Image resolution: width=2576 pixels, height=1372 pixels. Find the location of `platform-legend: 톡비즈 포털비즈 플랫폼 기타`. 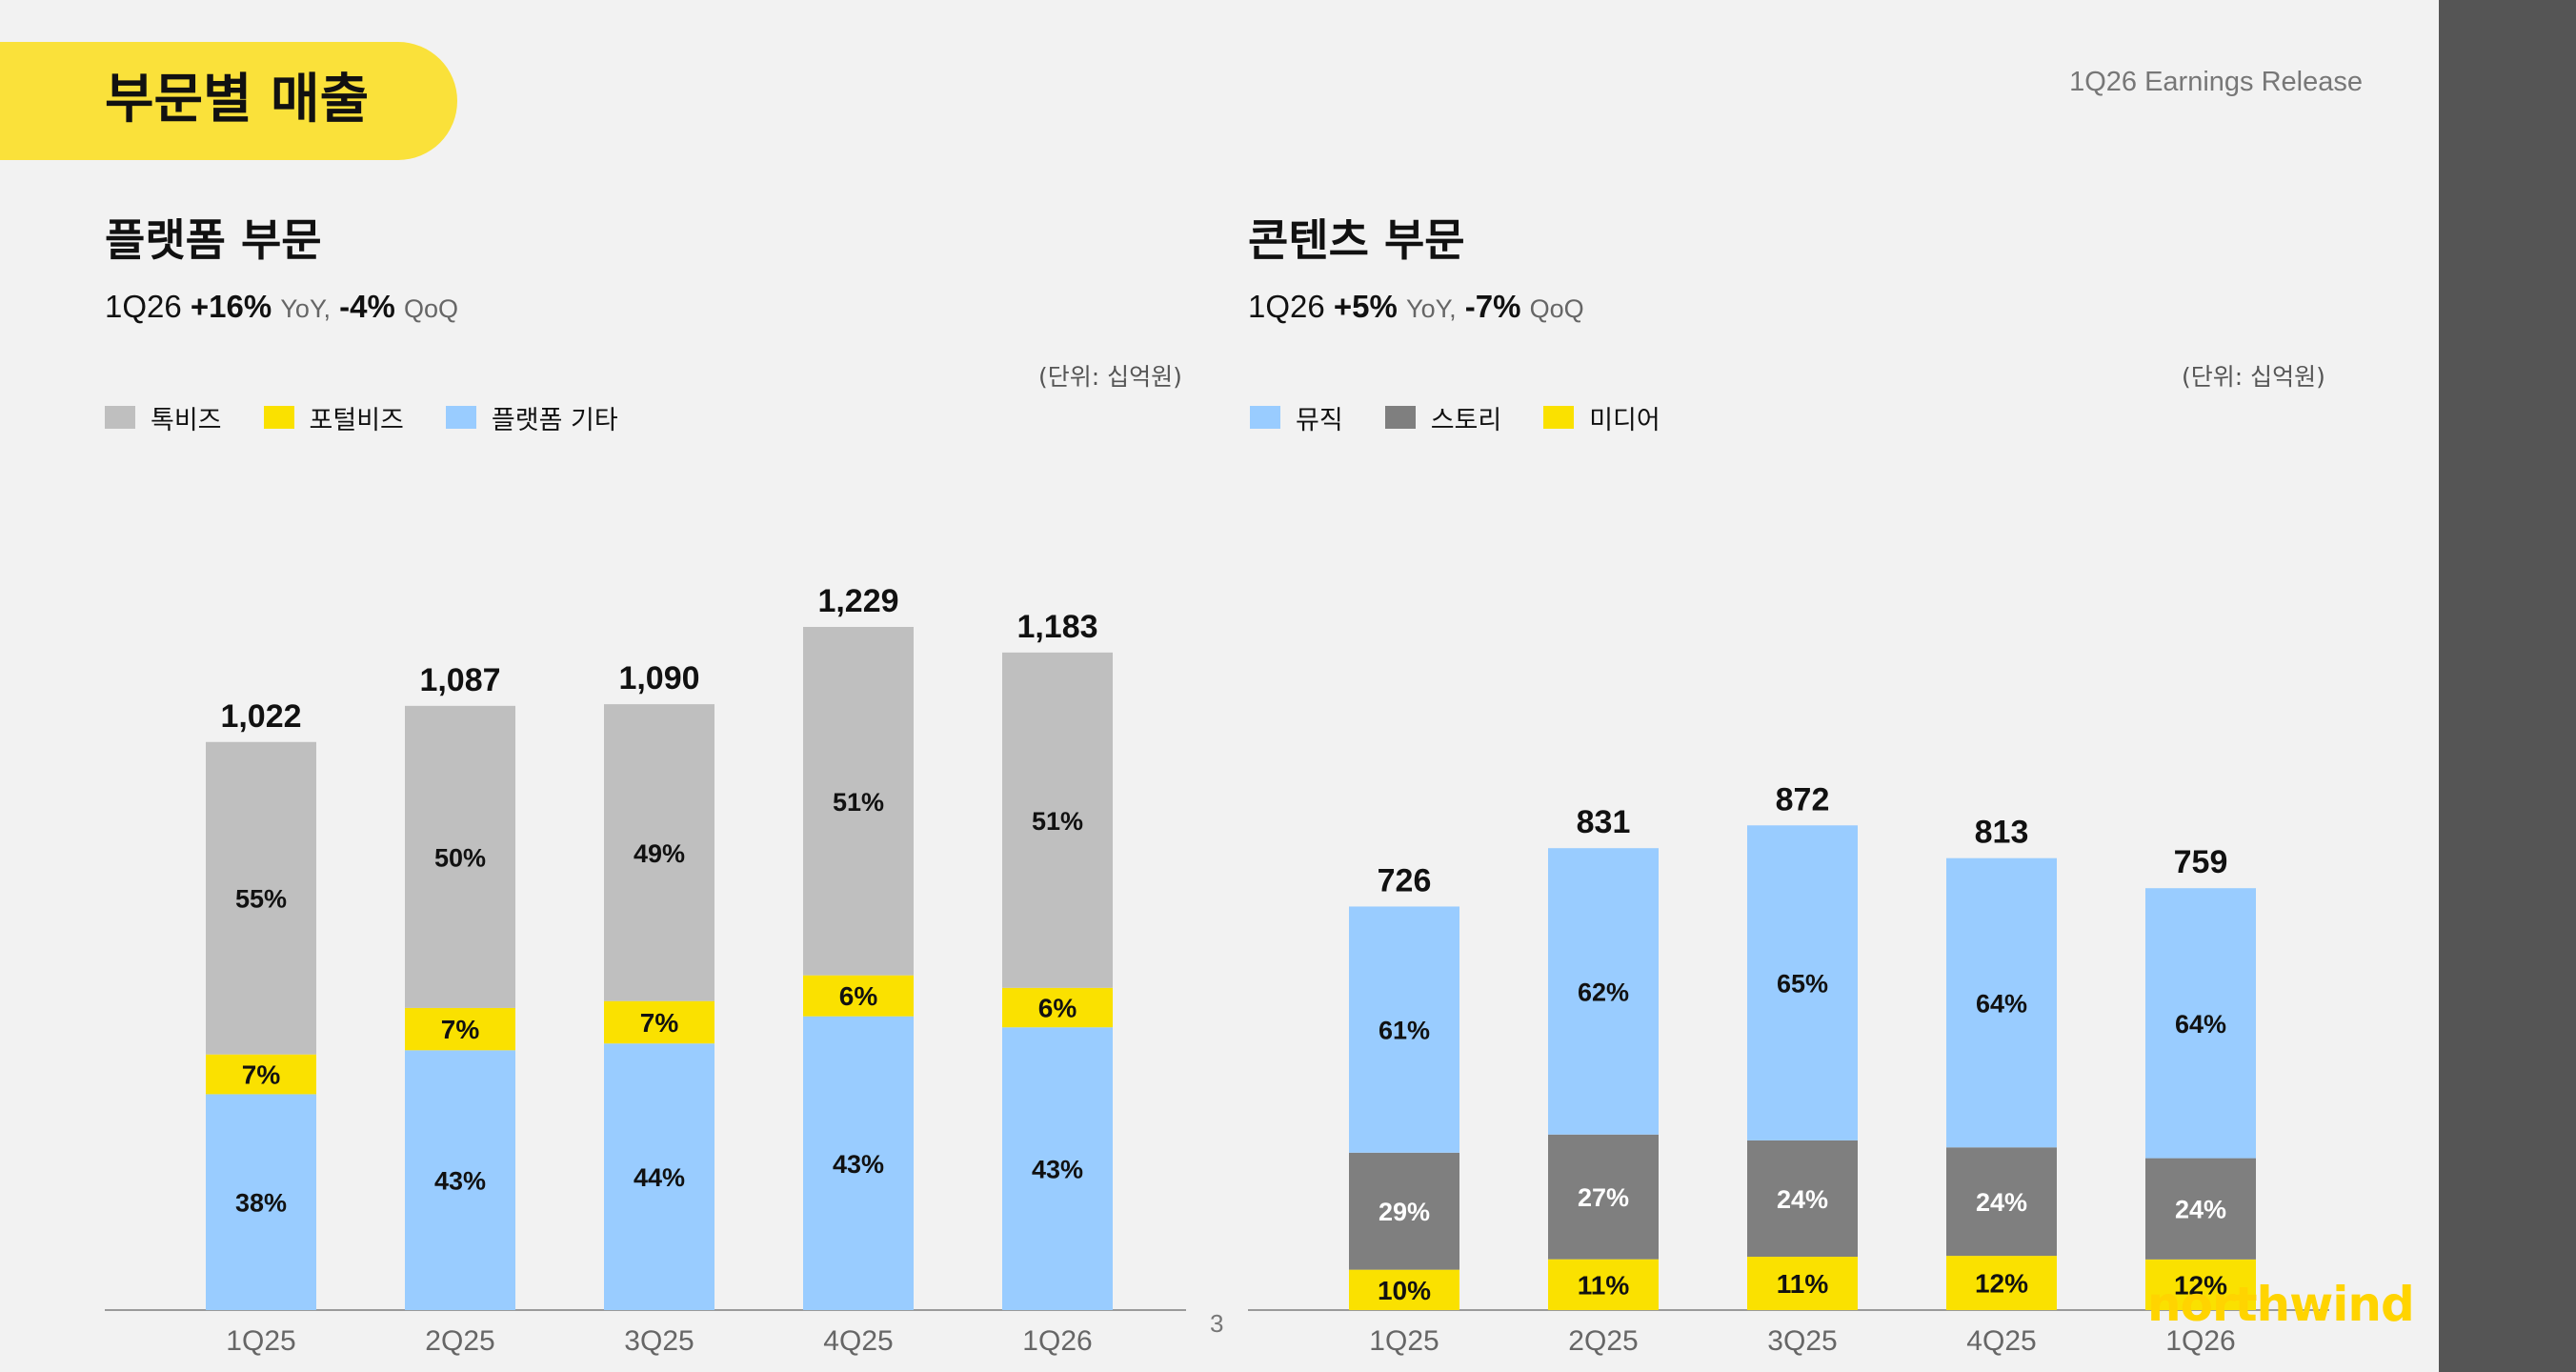

platform-legend: 톡비즈 포털비즈 플랫폼 기타 is located at coordinates (382, 417).